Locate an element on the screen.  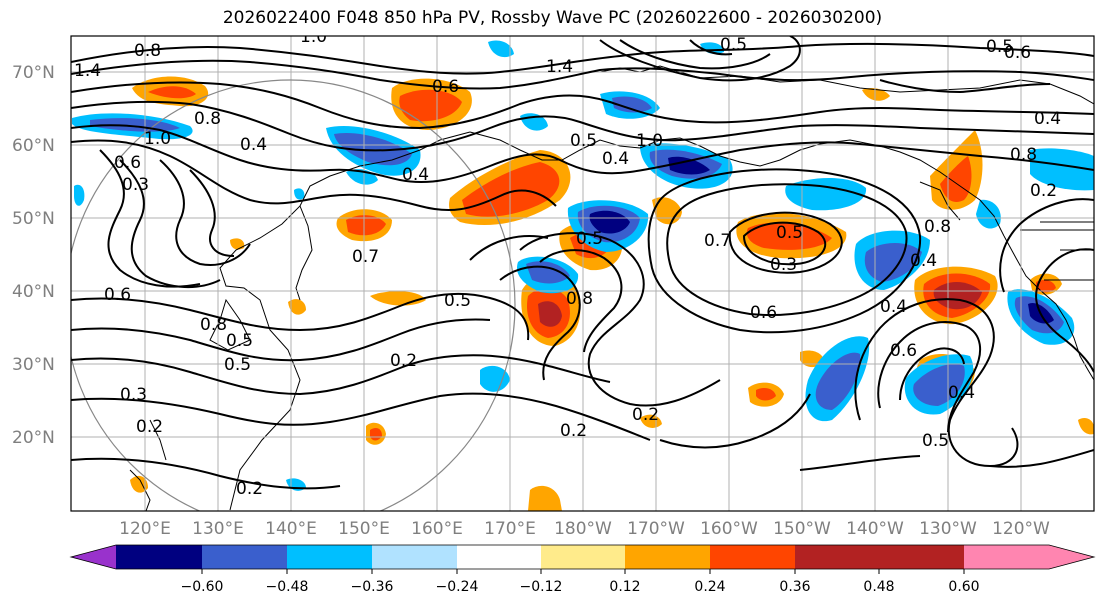
colorbar-tick-label: −0.12 is located at coordinates (541, 587).